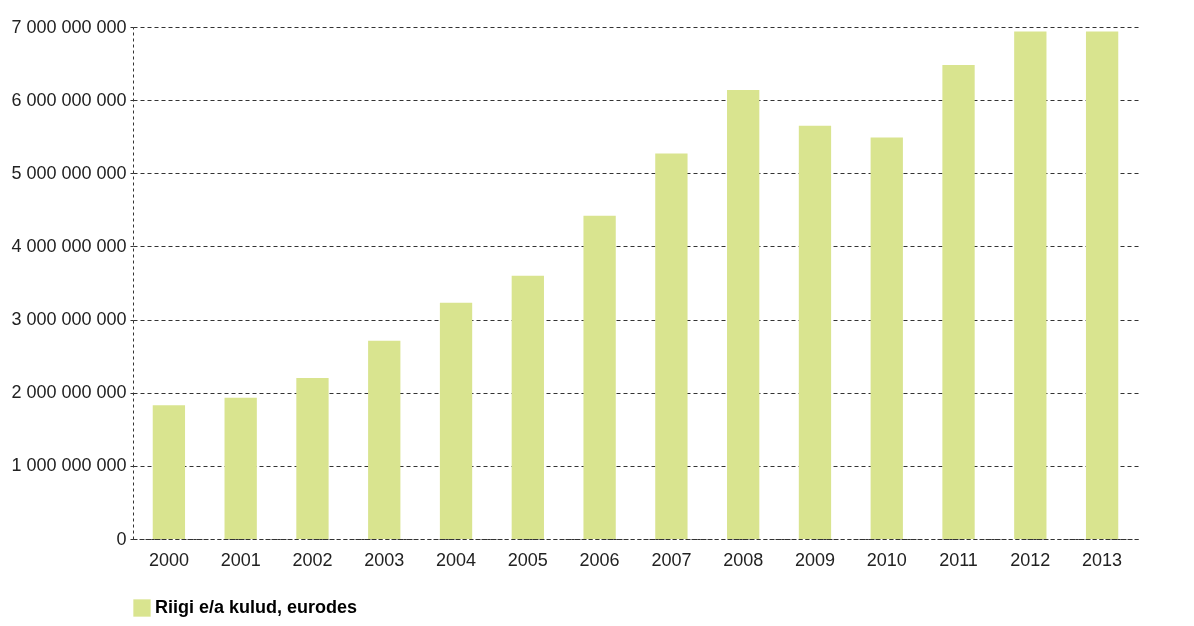  I want to click on y-tick-label: 6 000 000 000, so click(69, 99).